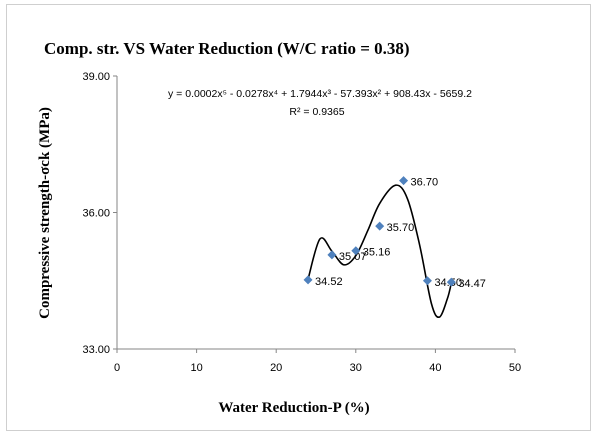 Image resolution: width=598 pixels, height=436 pixels. Describe the element at coordinates (401, 228) in the screenshot. I see `data-label: 35.70` at that location.